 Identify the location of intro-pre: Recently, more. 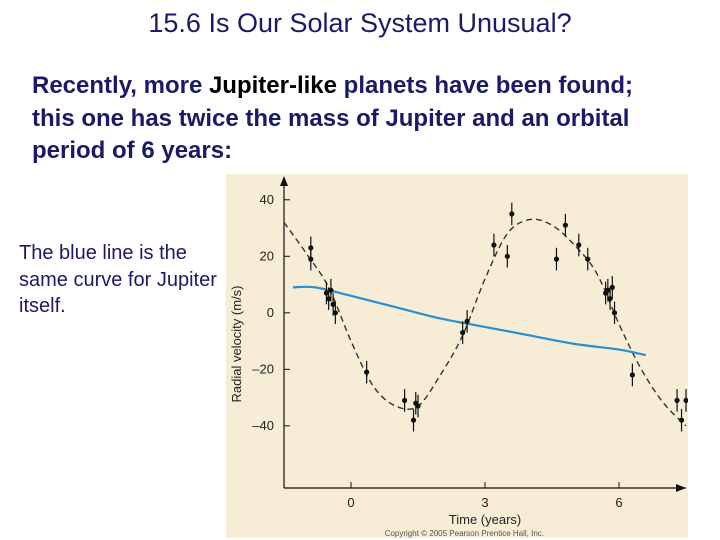
(120, 85).